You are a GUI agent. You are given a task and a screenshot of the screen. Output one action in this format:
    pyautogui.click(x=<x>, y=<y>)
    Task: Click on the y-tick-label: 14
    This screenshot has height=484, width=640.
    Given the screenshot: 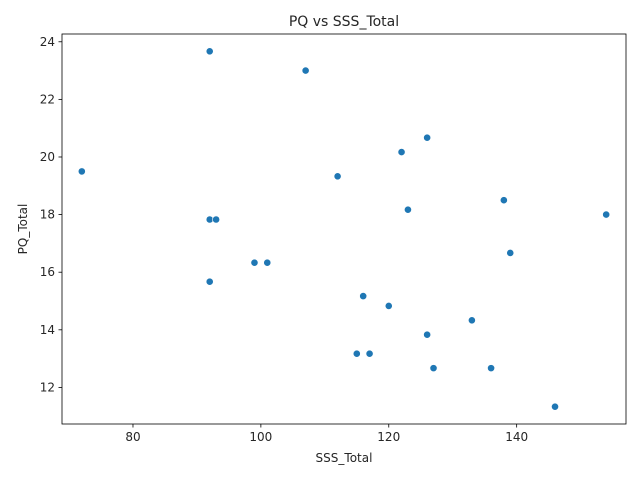 What is the action you would take?
    pyautogui.click(x=47, y=330)
    